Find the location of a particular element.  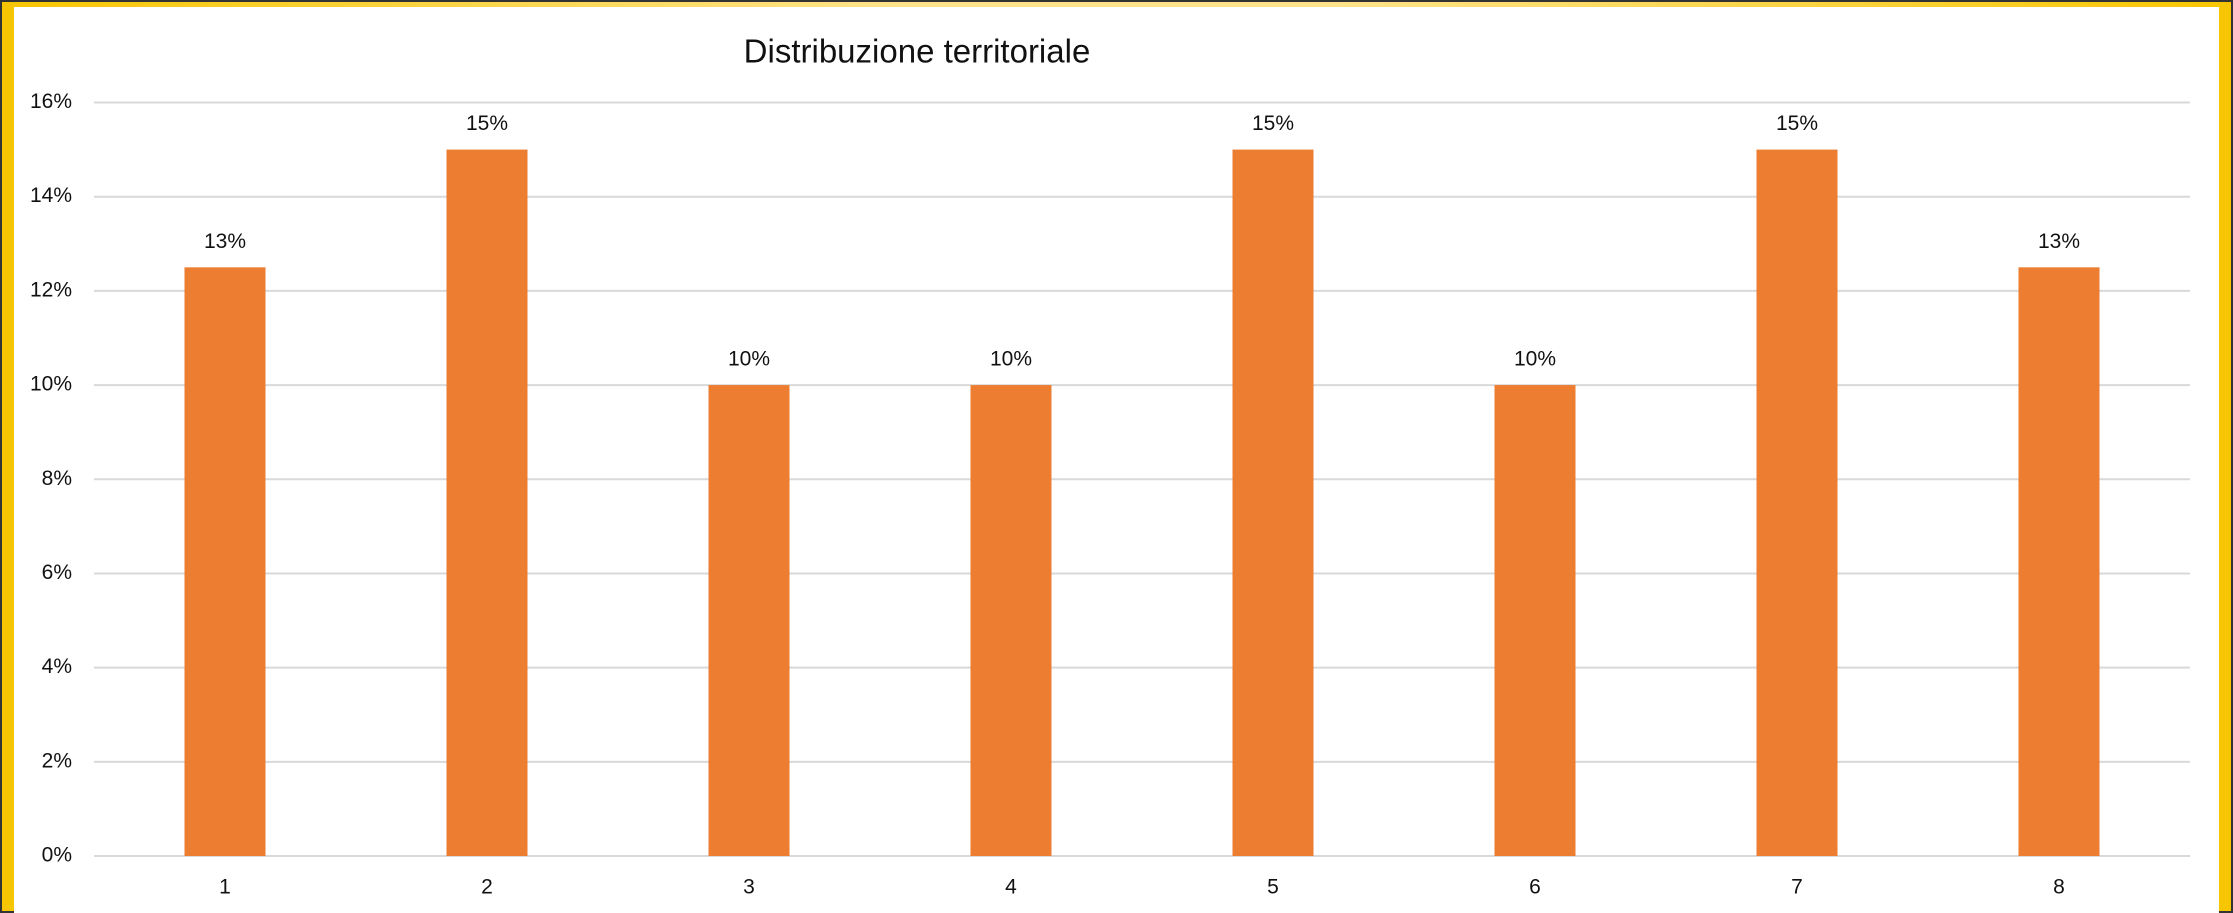

y-tick-label: 0% is located at coordinates (57, 855).